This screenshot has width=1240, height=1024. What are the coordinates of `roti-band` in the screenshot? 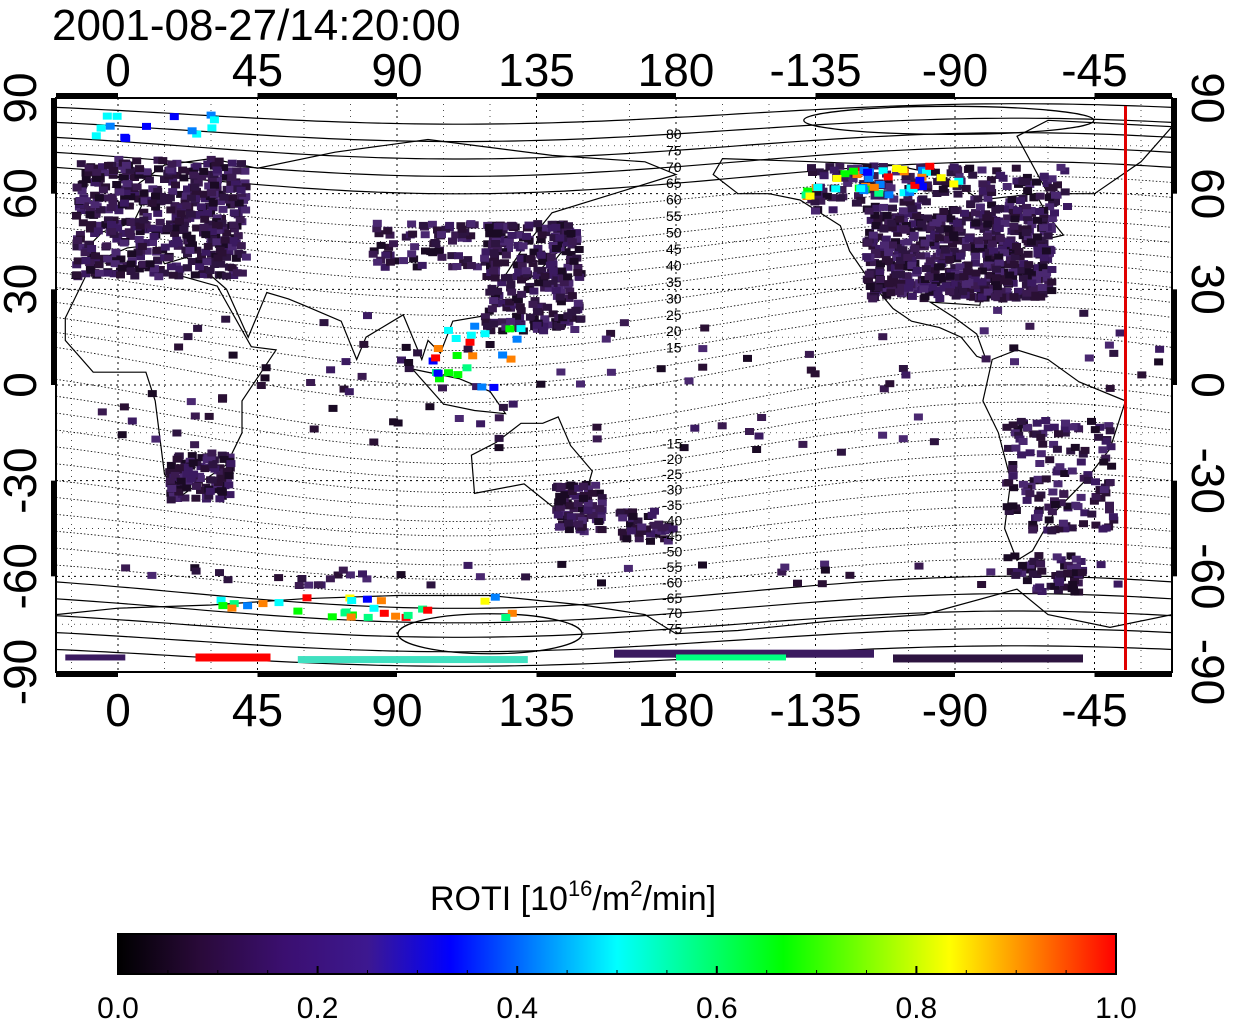 It's located at (233, 657).